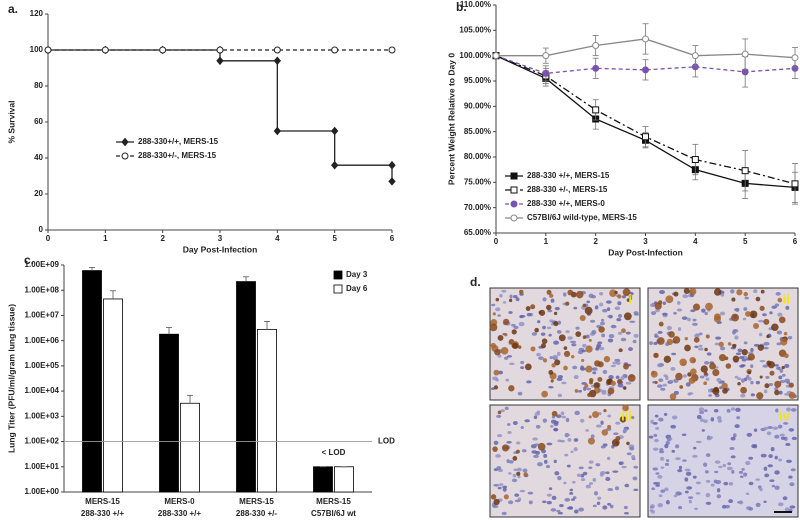 The image size is (800, 520). Describe the element at coordinates (38, 157) in the screenshot. I see `y-tick-label: 40` at that location.